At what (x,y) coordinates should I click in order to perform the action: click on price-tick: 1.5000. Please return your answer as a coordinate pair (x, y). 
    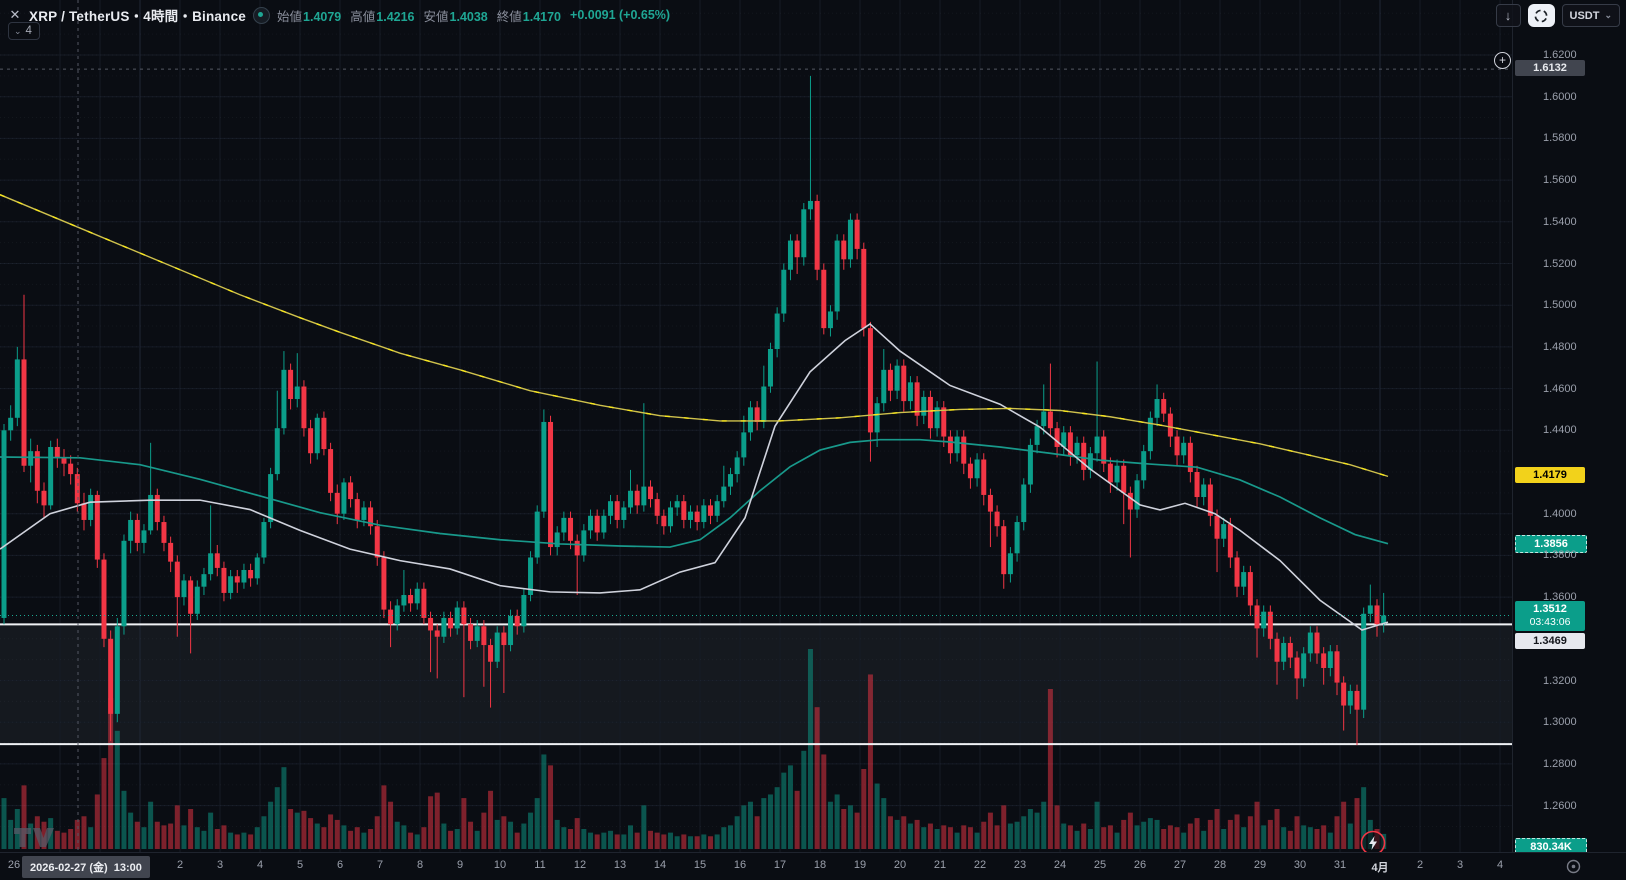
    Looking at the image, I should click on (1560, 305).